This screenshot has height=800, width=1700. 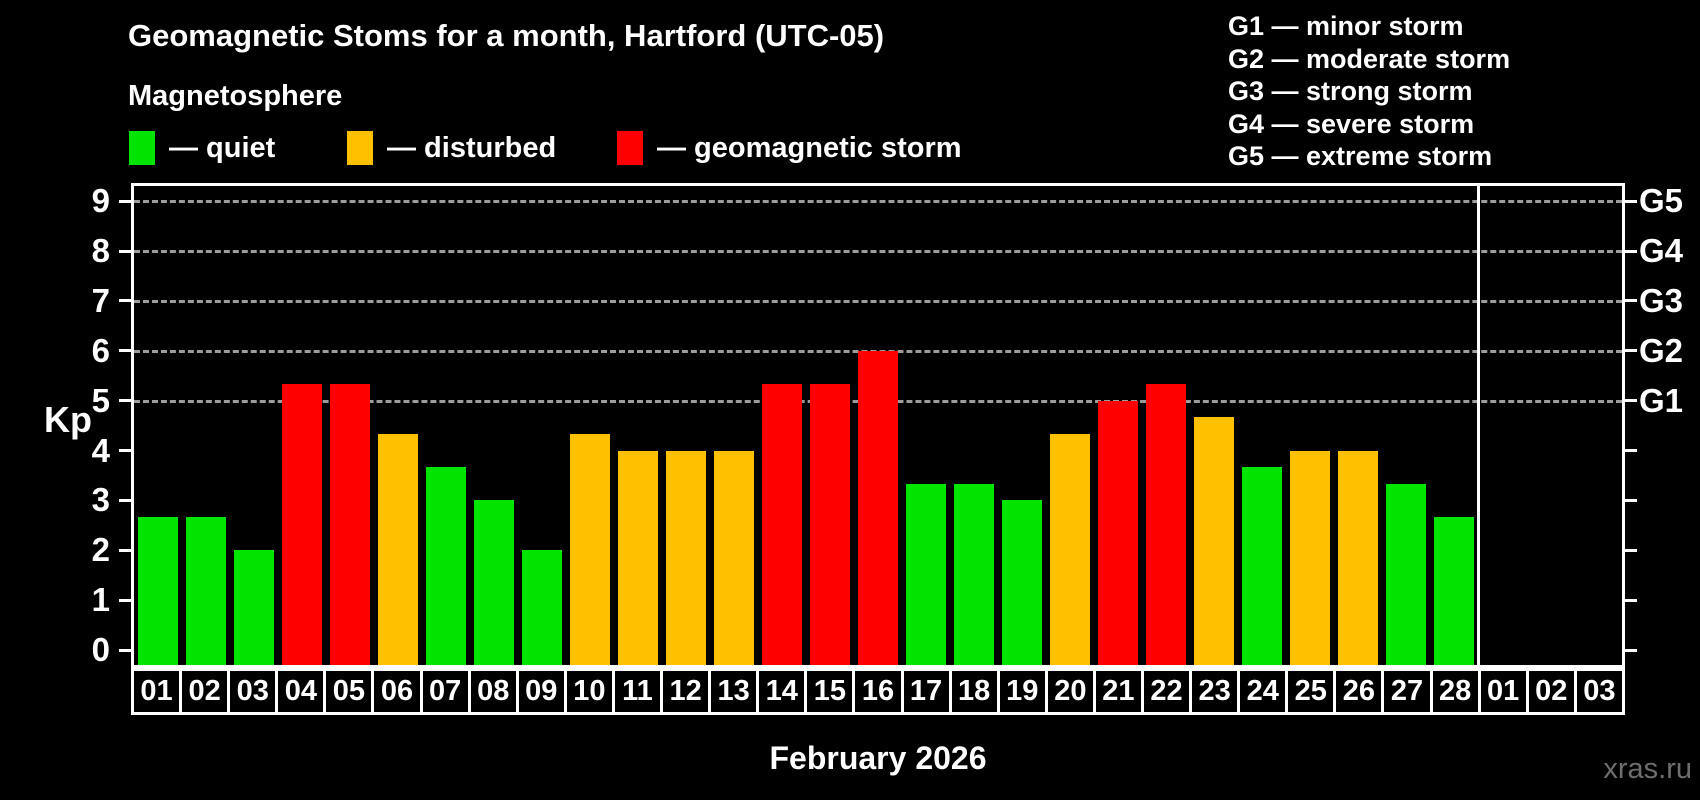 I want to click on gridline-kp9, so click(x=878, y=202).